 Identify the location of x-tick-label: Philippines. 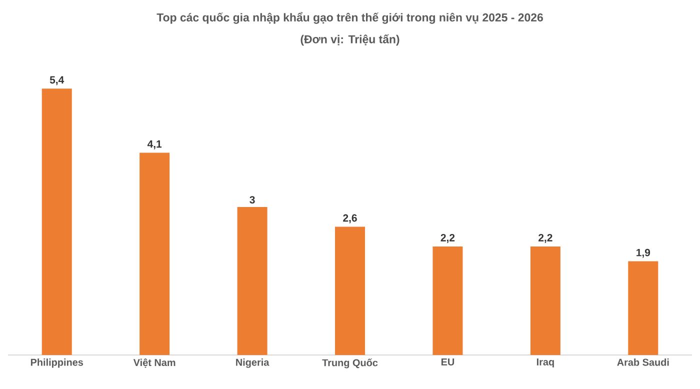
(57, 363).